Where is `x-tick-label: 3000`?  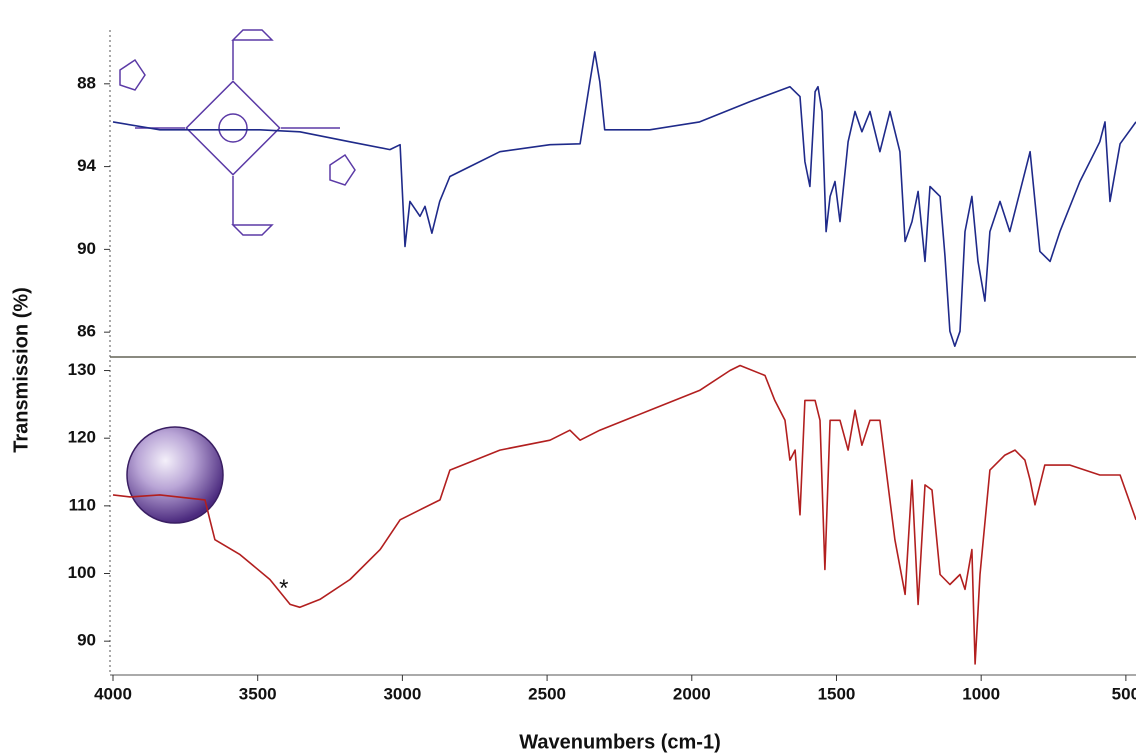 x-tick-label: 3000 is located at coordinates (402, 693).